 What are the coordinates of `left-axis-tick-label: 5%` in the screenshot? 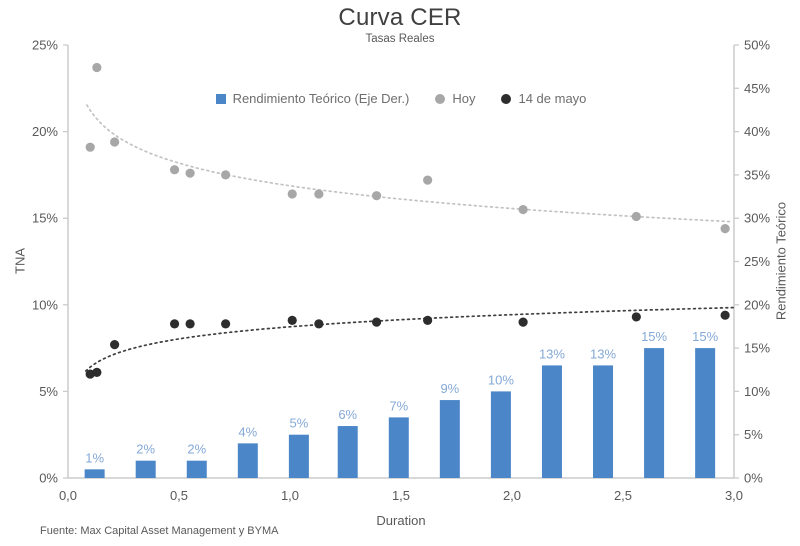 It's located at (48, 391).